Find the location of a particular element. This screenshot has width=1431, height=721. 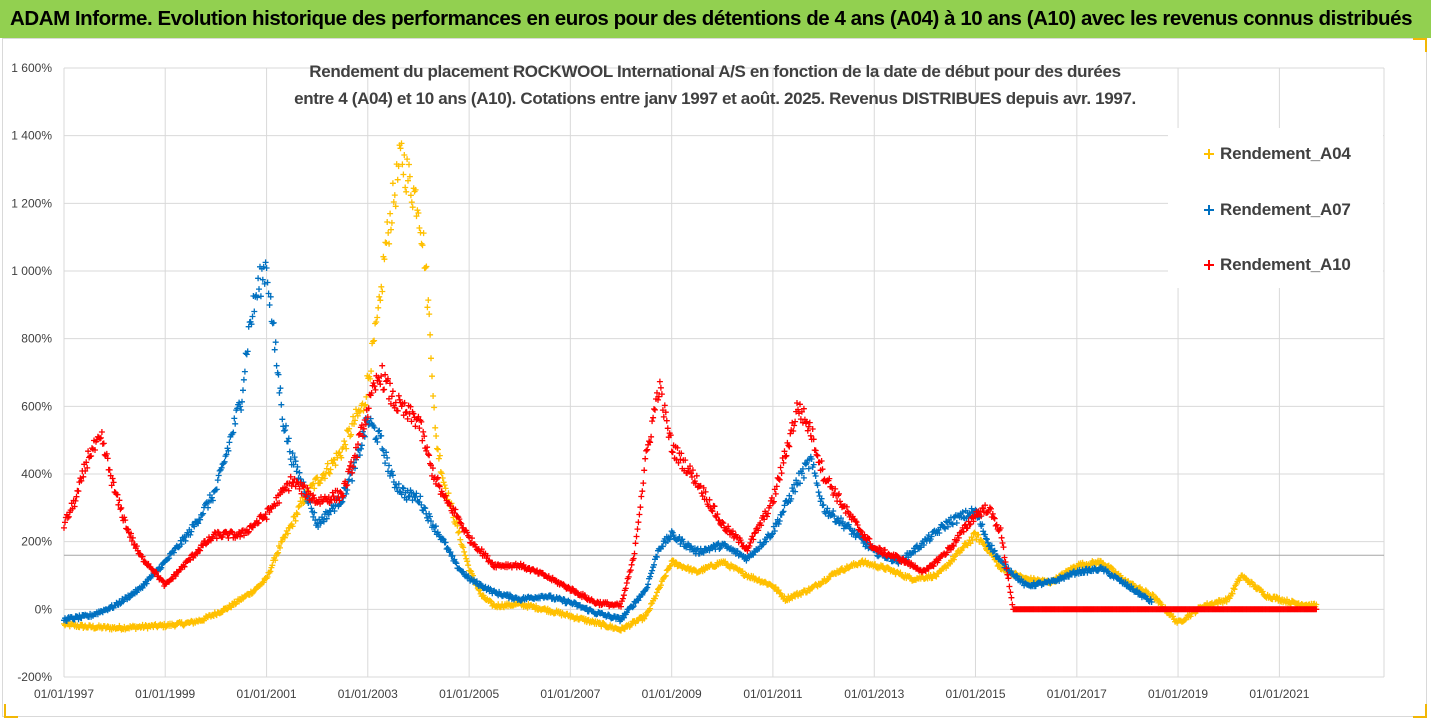

x-tick-label: 01/01/1997 is located at coordinates (64, 694).